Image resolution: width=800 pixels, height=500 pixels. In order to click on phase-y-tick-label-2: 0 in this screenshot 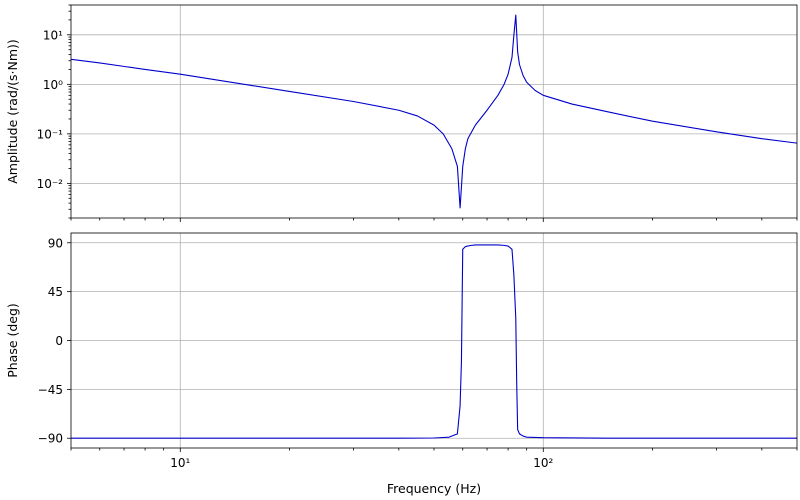, I will do `click(59, 341)`.